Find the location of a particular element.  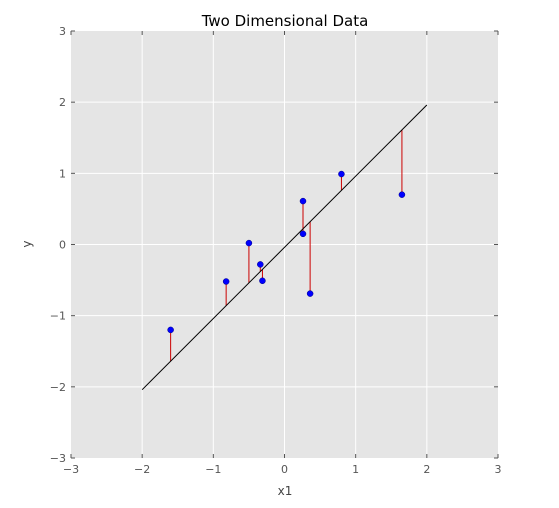

y-tick-label: 3 is located at coordinates (62, 31).